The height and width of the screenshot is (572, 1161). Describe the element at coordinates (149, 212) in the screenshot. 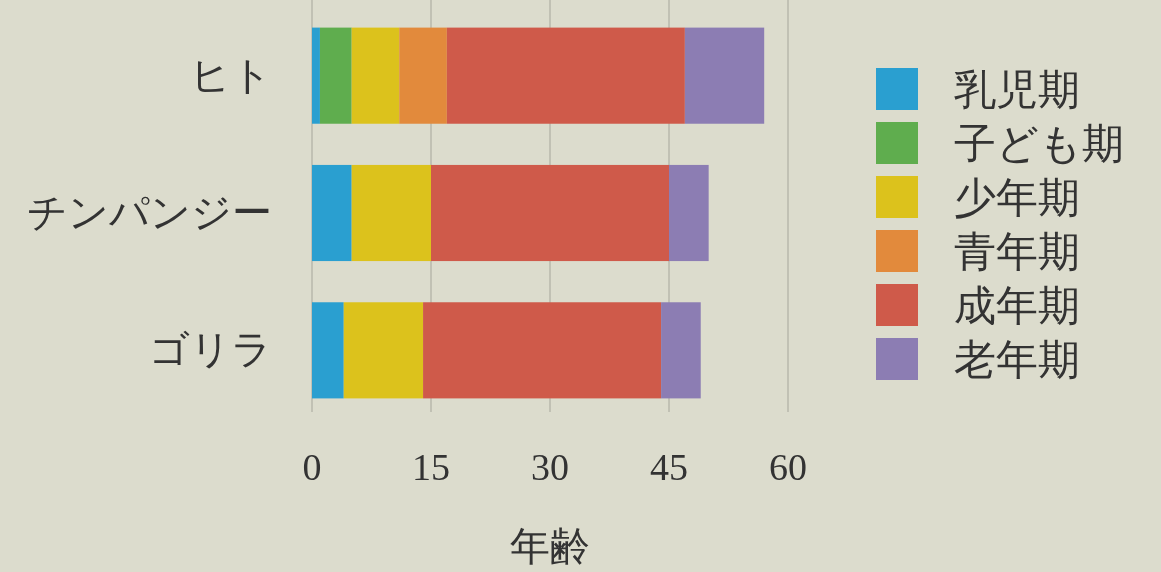

I see `y-tick-label: チンパンジー` at that location.